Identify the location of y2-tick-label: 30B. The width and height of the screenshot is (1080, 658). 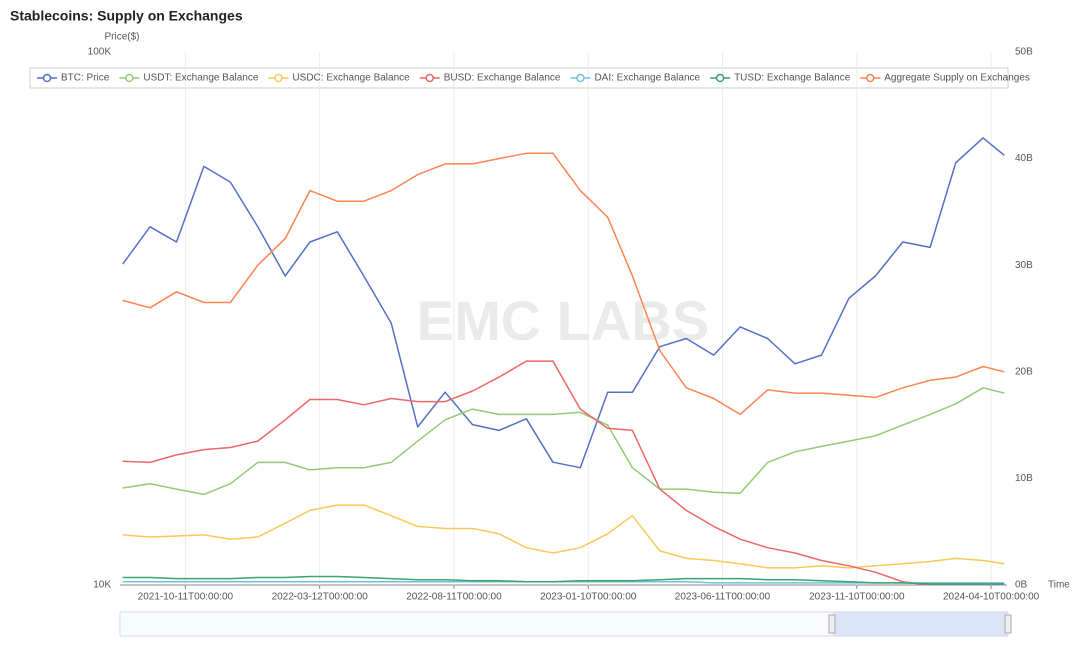
(1024, 265).